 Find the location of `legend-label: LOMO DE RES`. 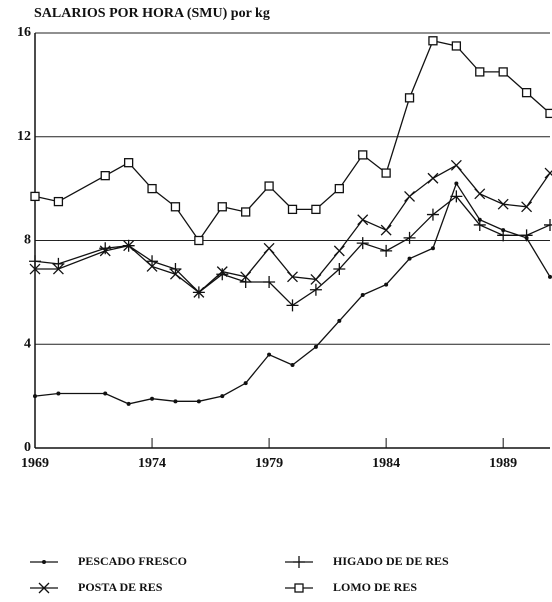

legend-label: LOMO DE RES is located at coordinates (375, 587).